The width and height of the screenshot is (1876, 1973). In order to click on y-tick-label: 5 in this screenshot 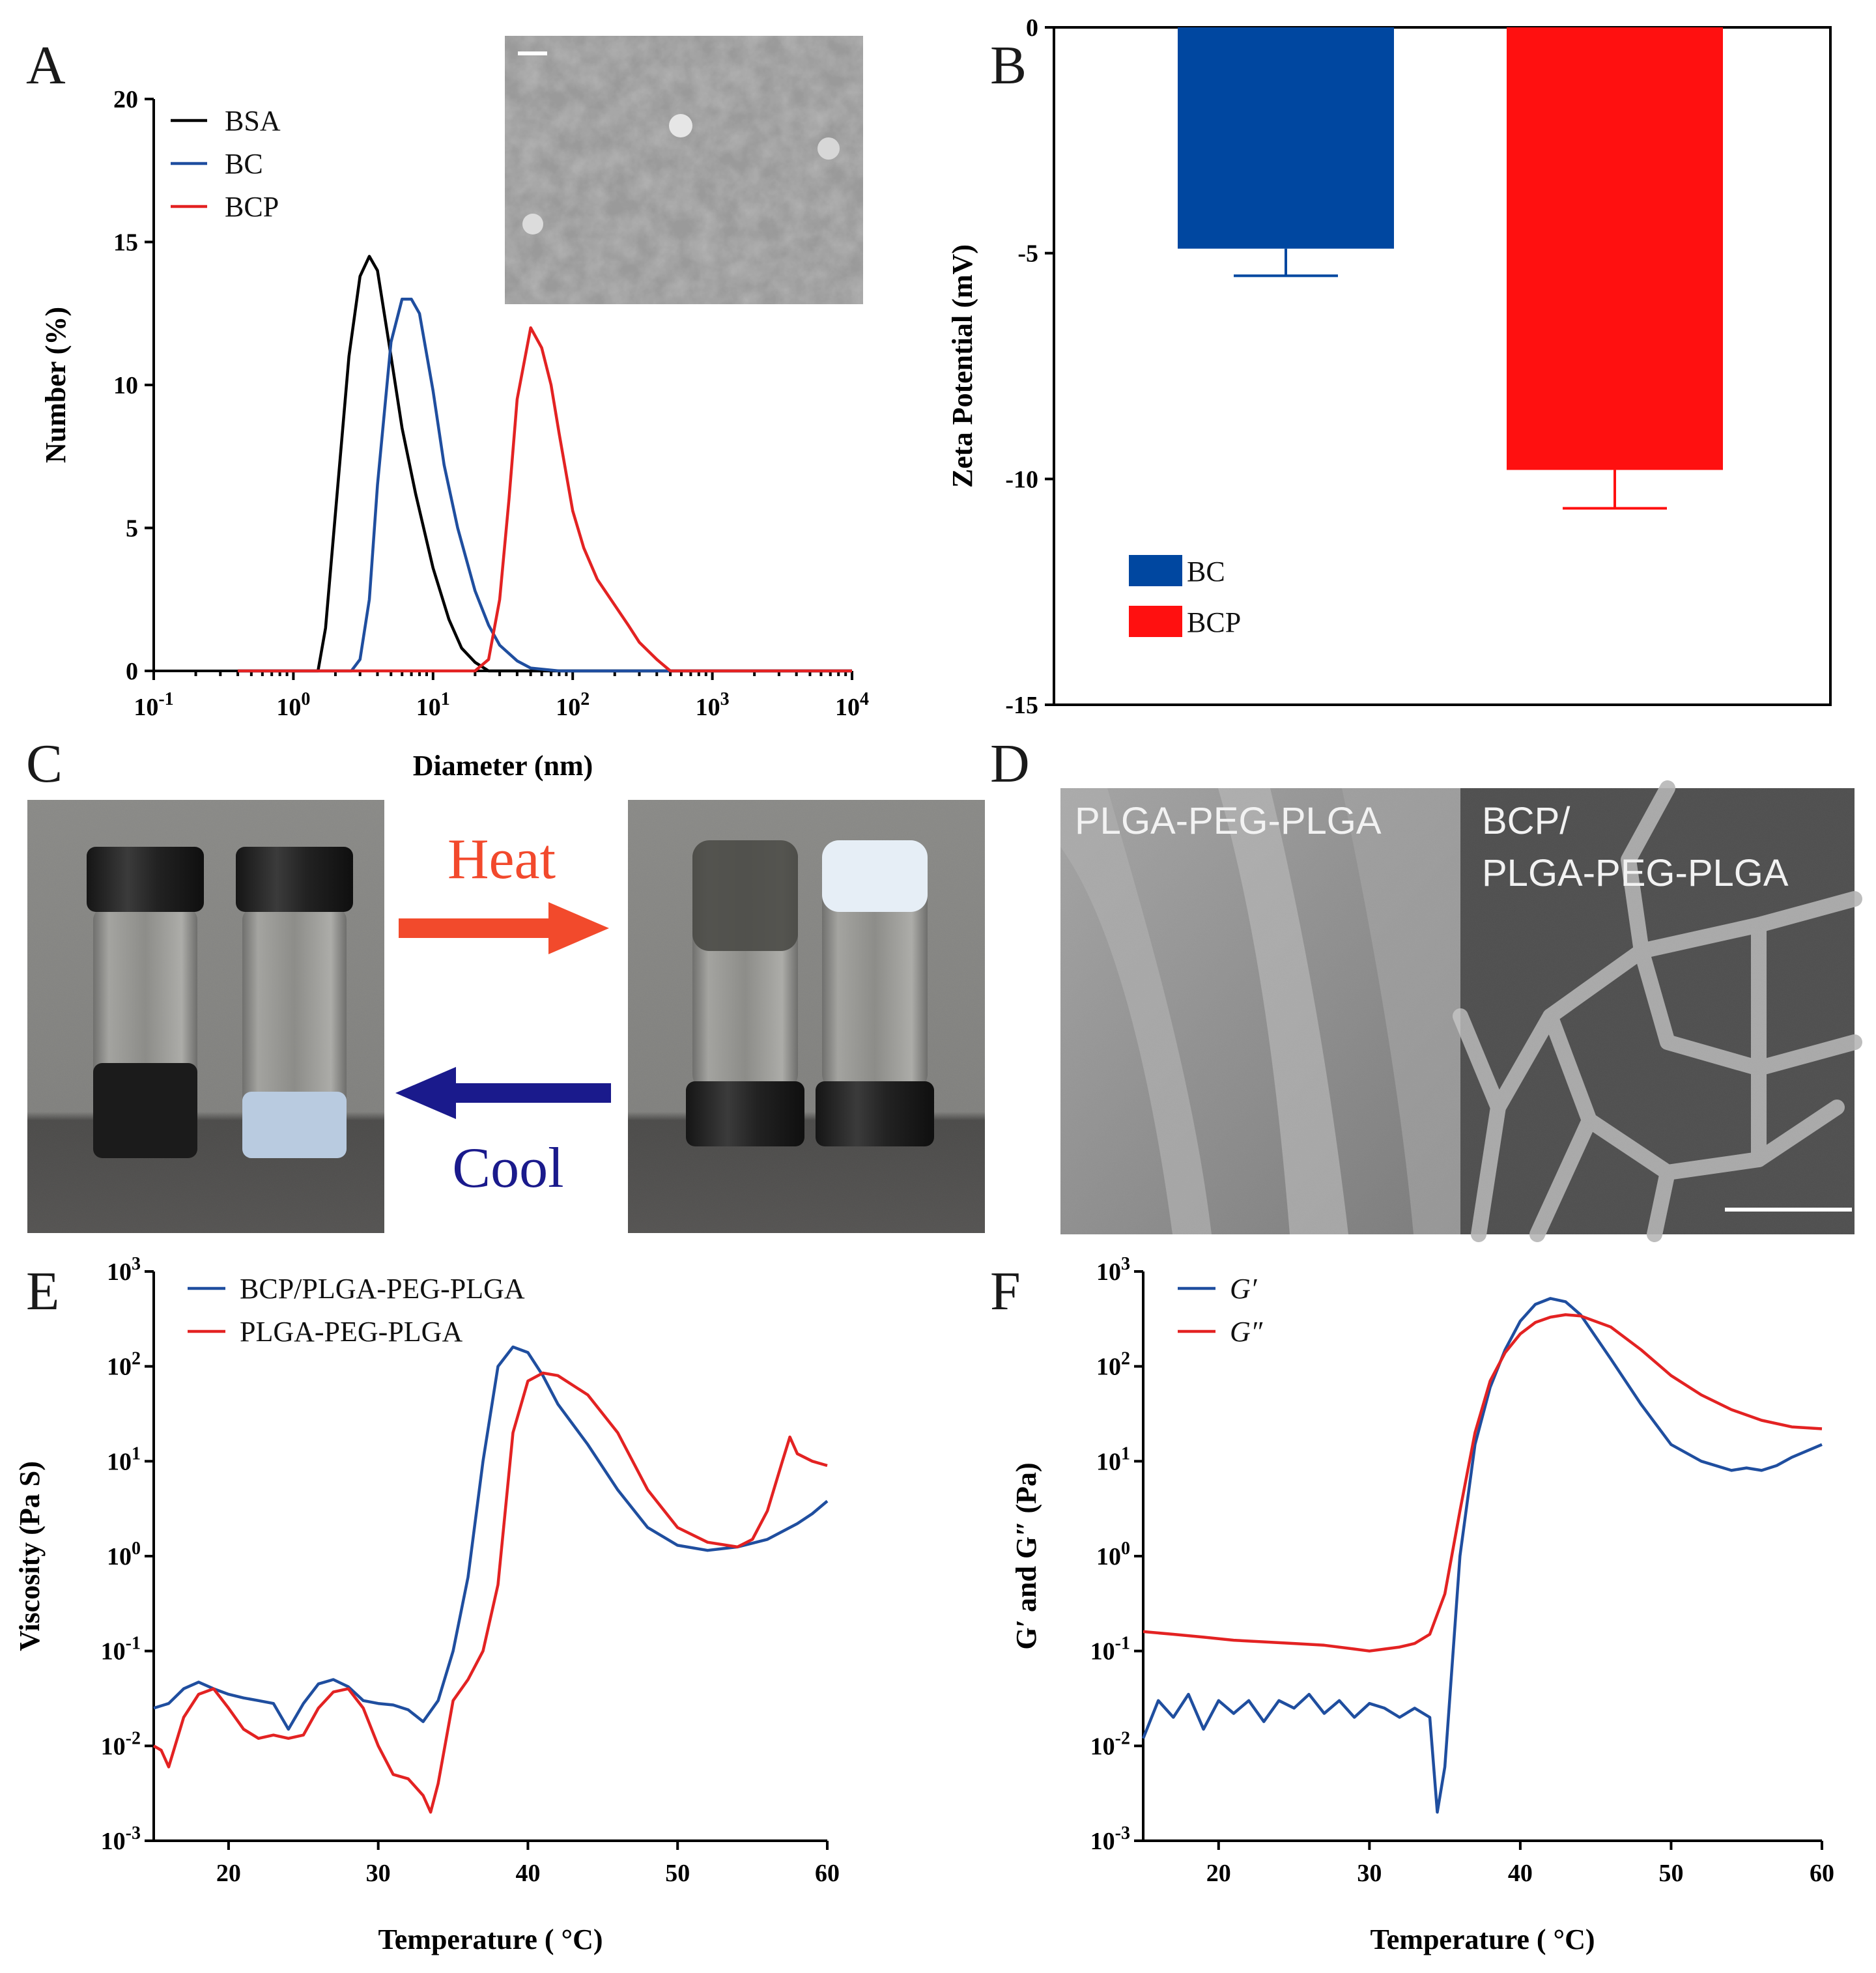, I will do `click(132, 529)`.